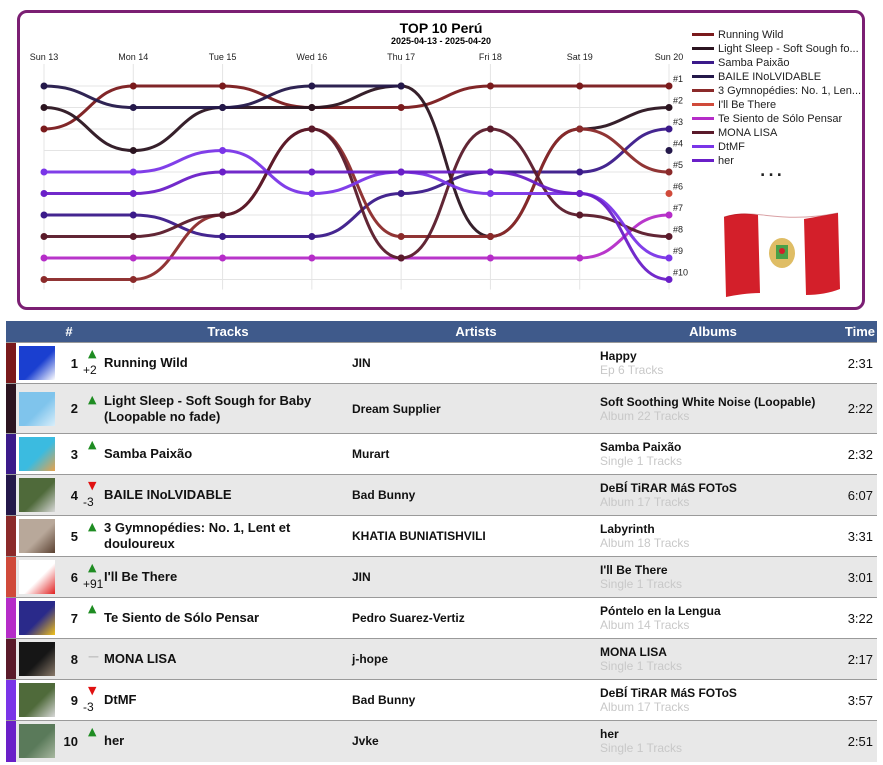  Describe the element at coordinates (851, 332) in the screenshot. I see `header-time: Time` at that location.